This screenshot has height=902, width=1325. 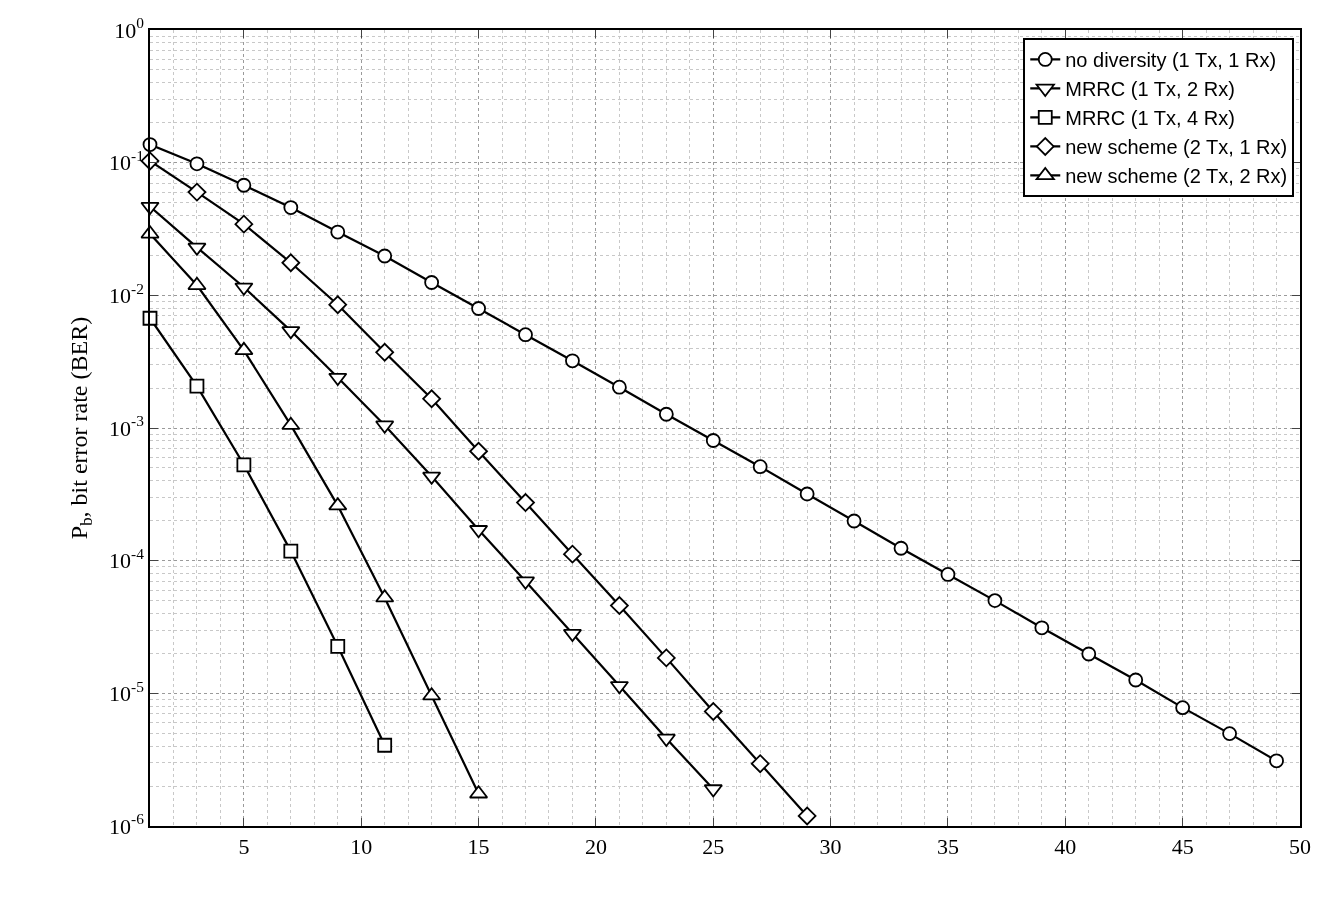 I want to click on legend-label: no diversity (1 Tx, 1 Rx), so click(x=1171, y=60).